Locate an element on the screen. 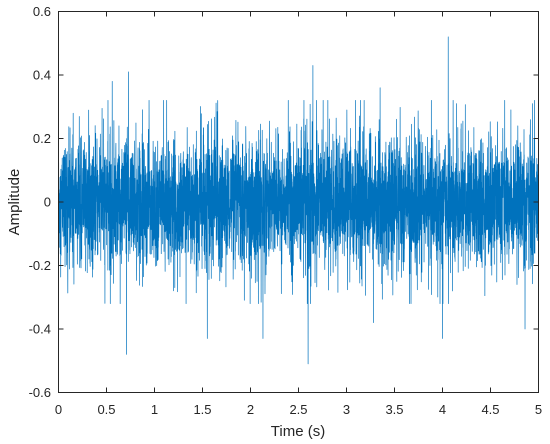 Image resolution: width=550 pixels, height=444 pixels. x-tick-label: 5 is located at coordinates (538, 409).